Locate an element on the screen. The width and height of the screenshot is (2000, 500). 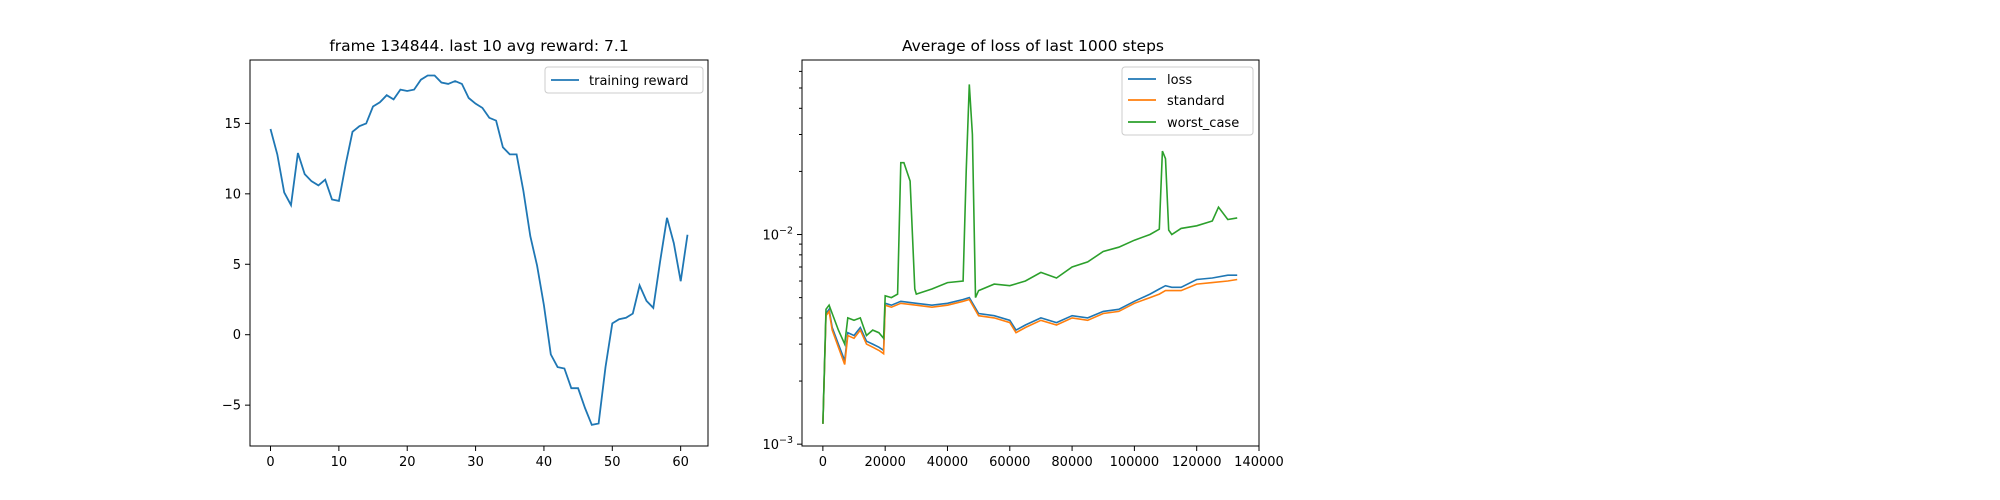
loss-series-line is located at coordinates (1030, 349).